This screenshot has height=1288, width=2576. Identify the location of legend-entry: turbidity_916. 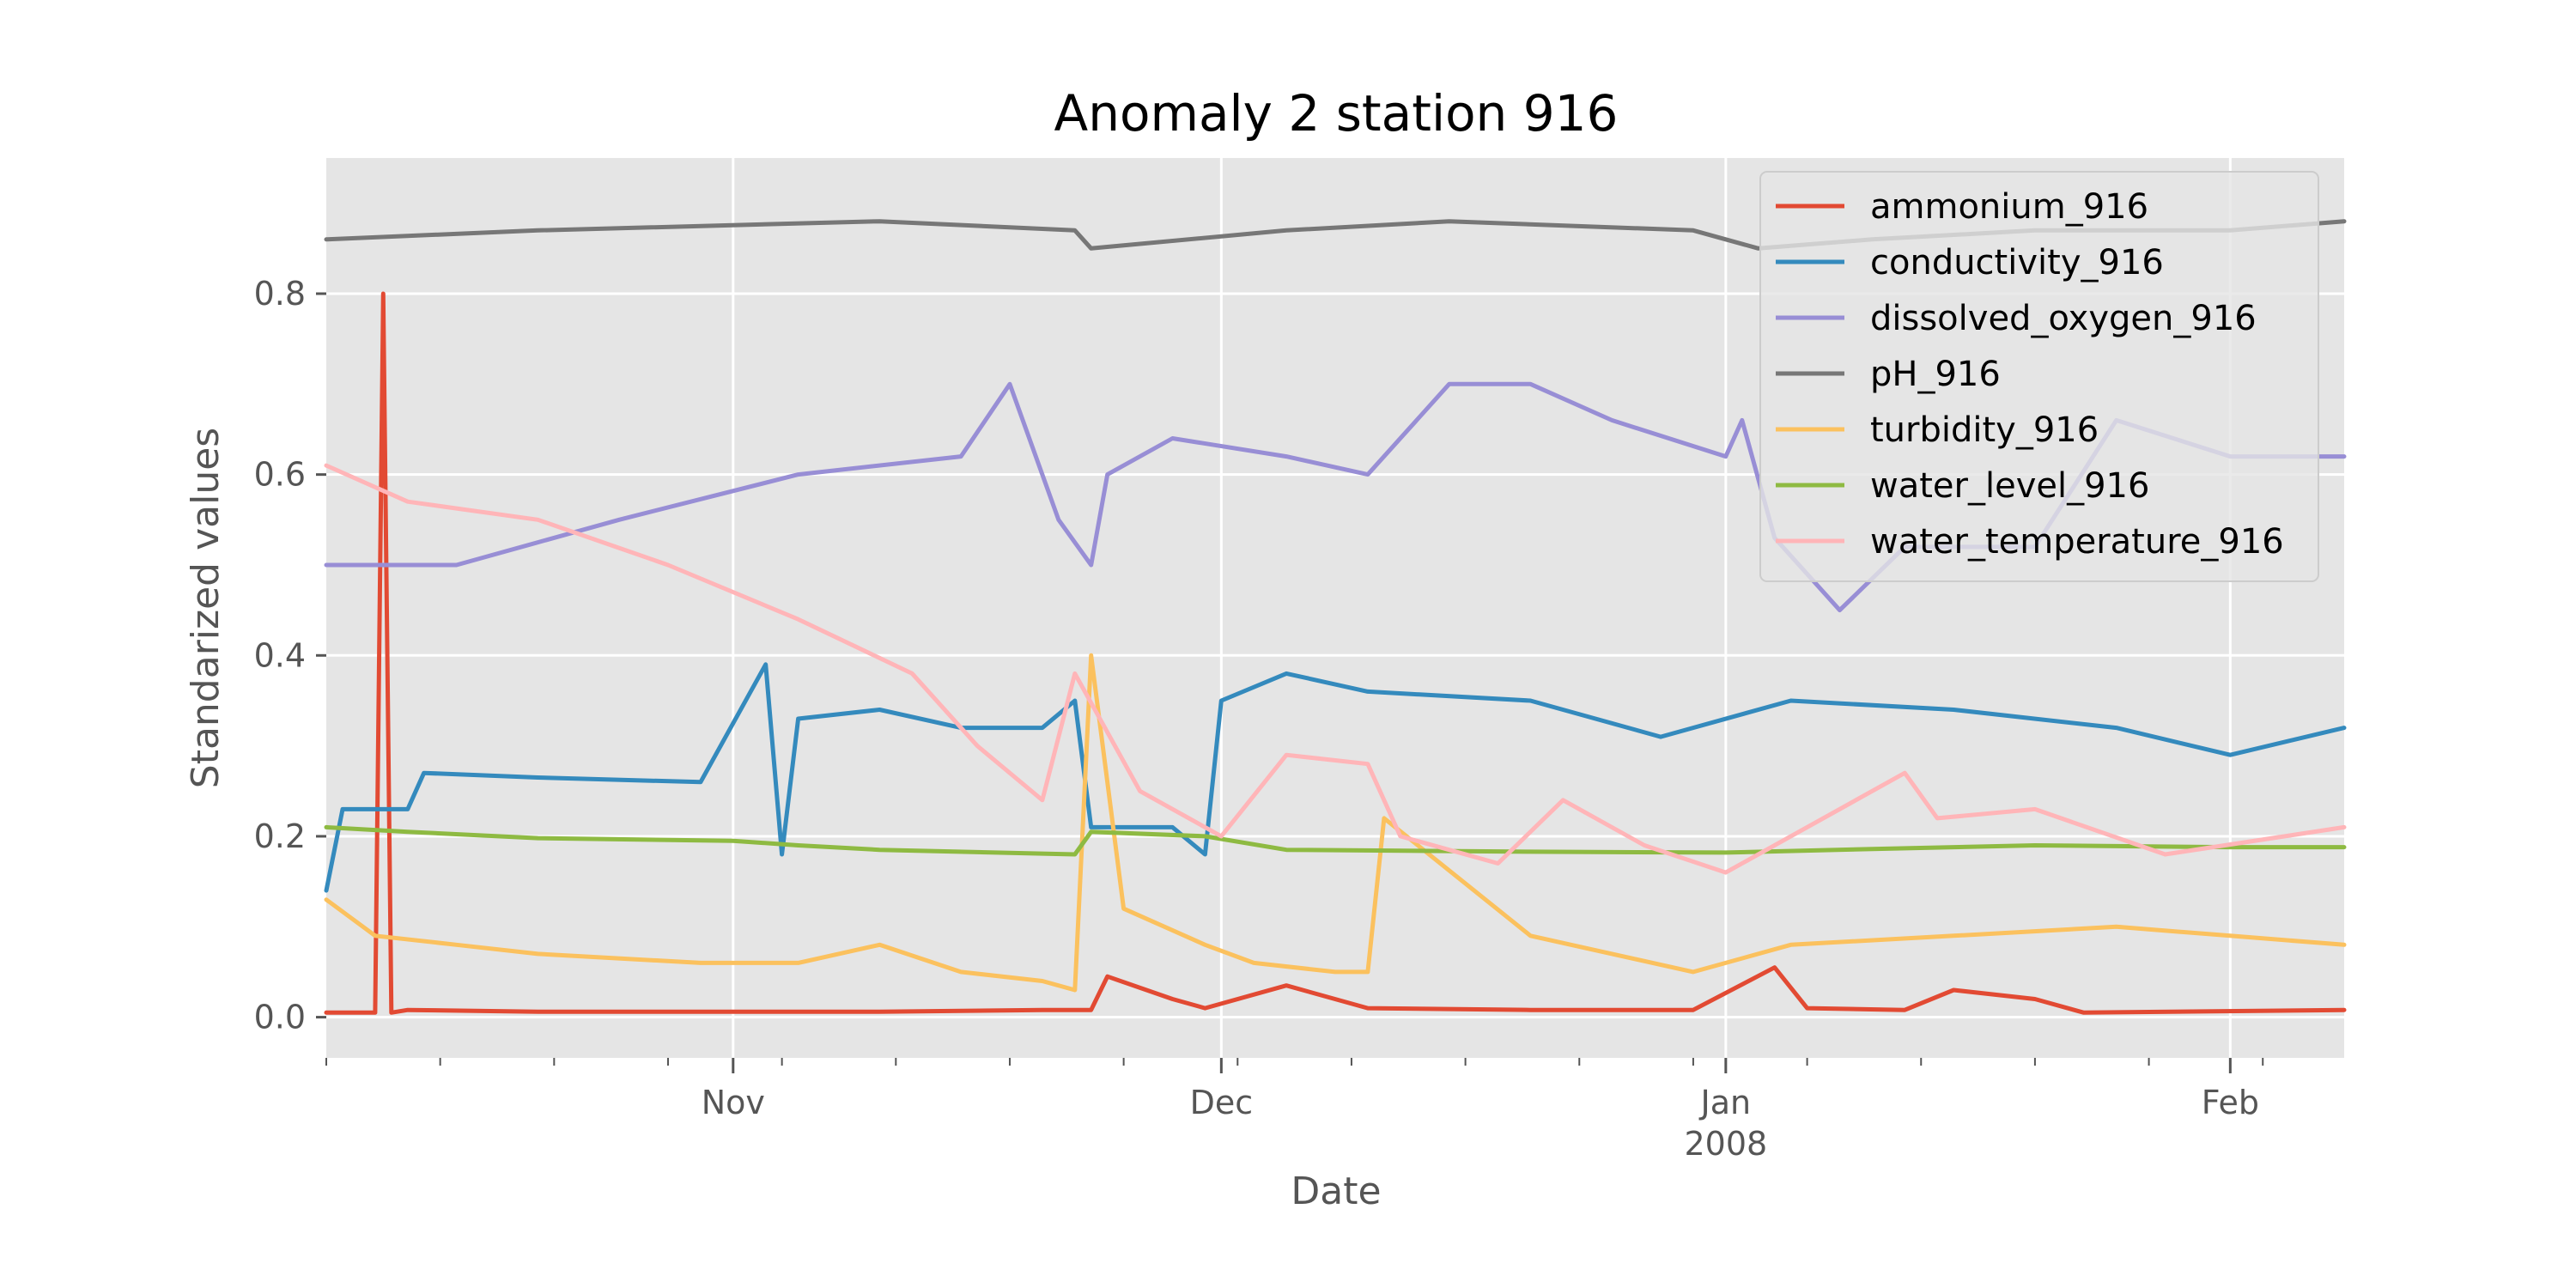
(1984, 430).